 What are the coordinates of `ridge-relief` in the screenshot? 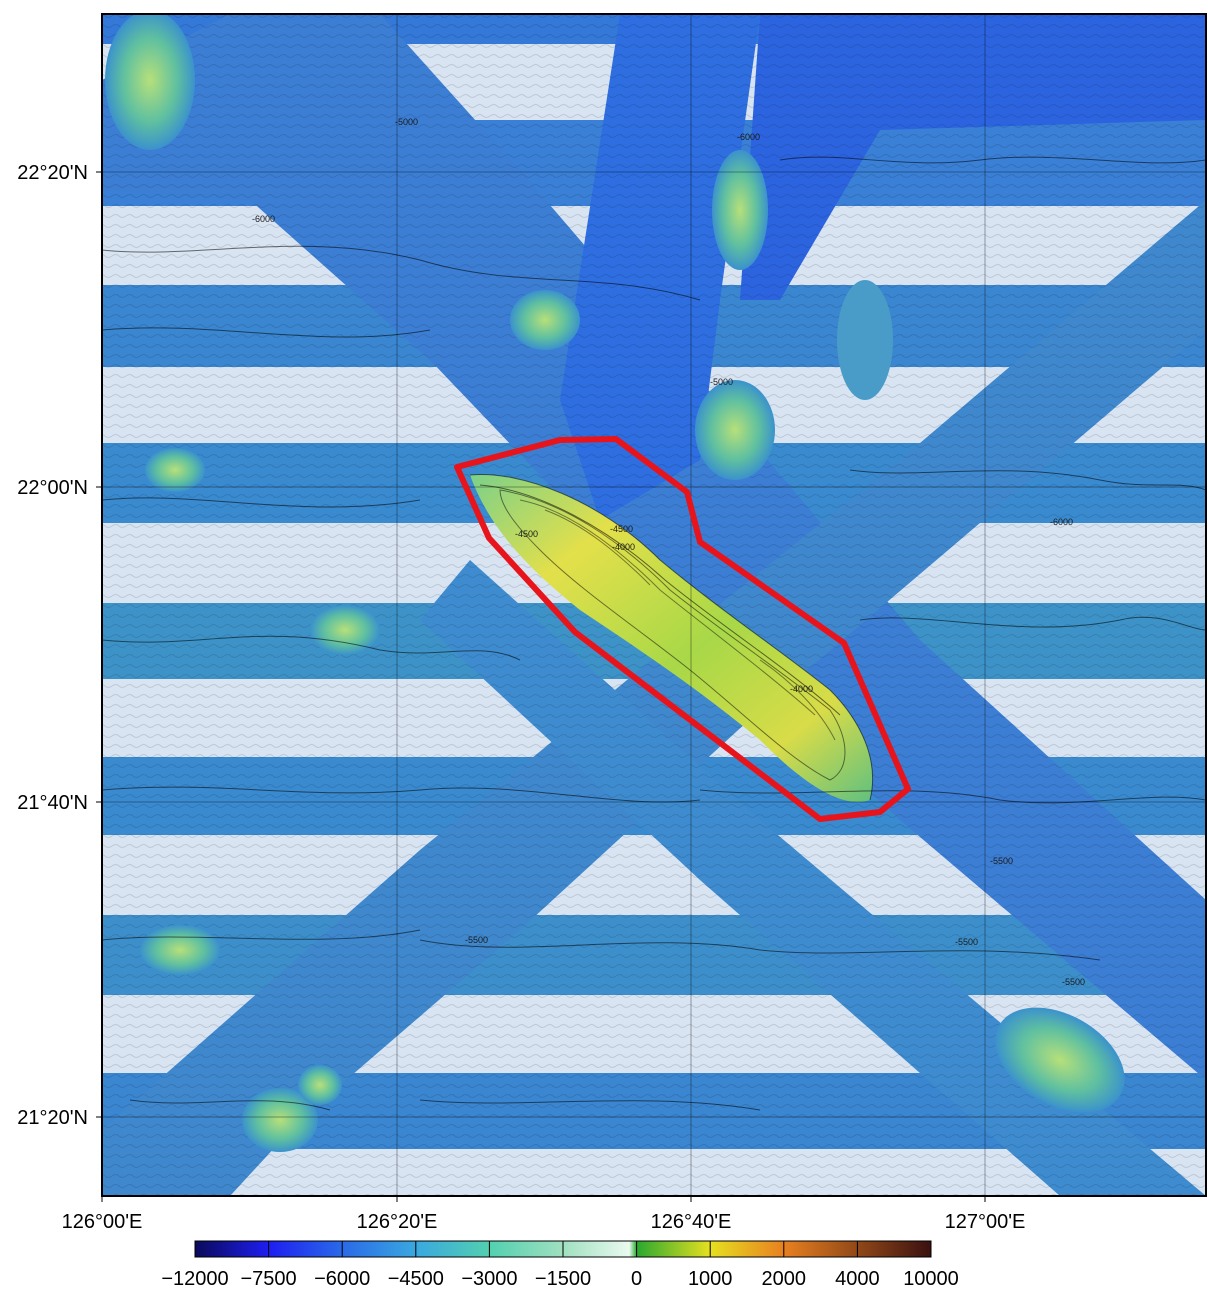 It's located at (671, 638).